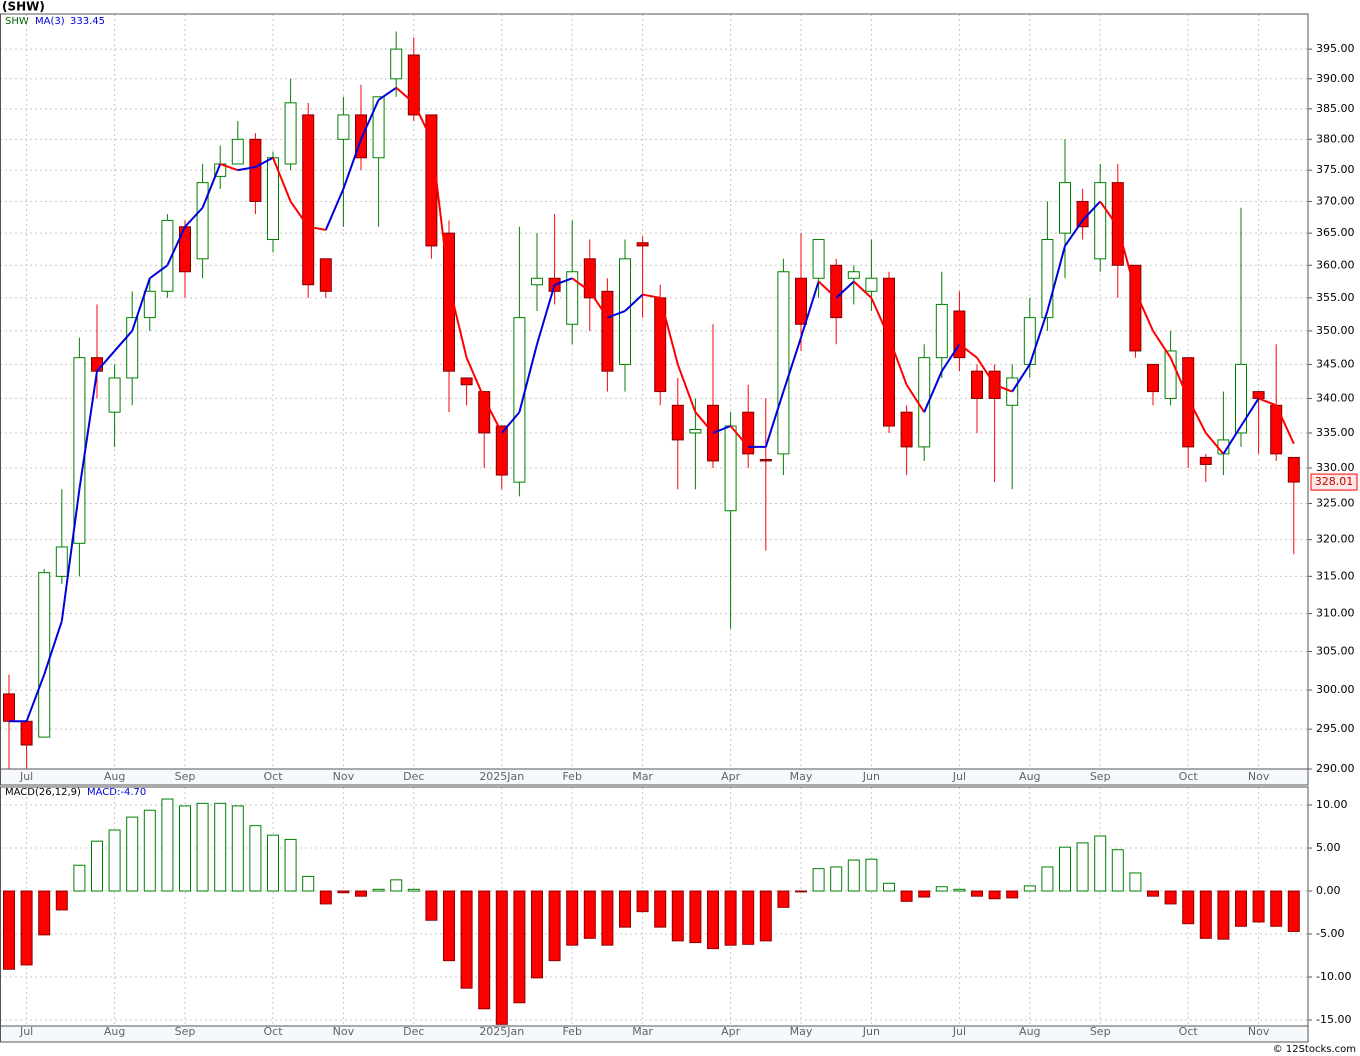 This screenshot has width=1360, height=1056. What do you see at coordinates (116, 792) in the screenshot?
I see `legend-macd-value: MACD:-4.70` at bounding box center [116, 792].